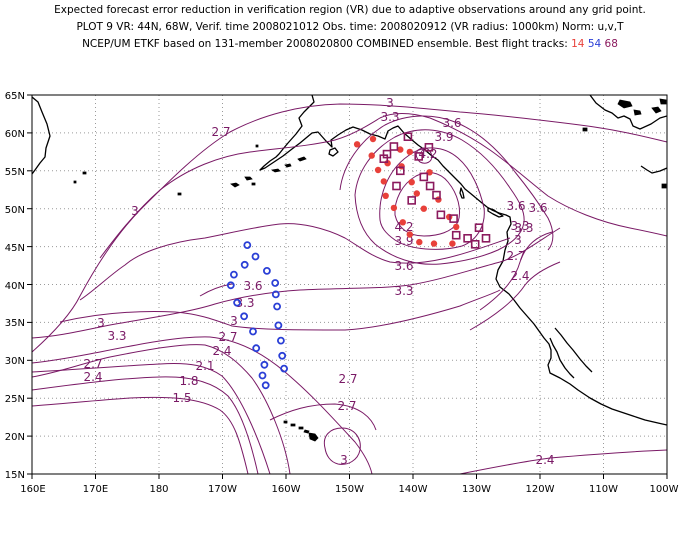 This screenshot has width=700, height=540. I want to click on contour-label: 2.1, so click(204, 366).